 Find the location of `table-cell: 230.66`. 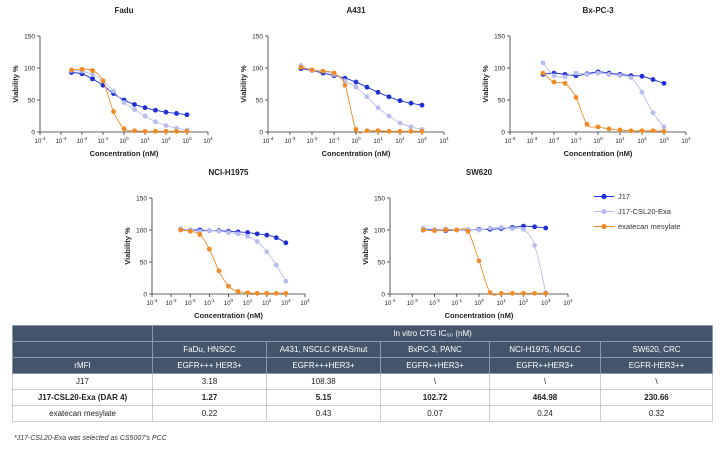

table-cell: 230.66 is located at coordinates (656, 397).